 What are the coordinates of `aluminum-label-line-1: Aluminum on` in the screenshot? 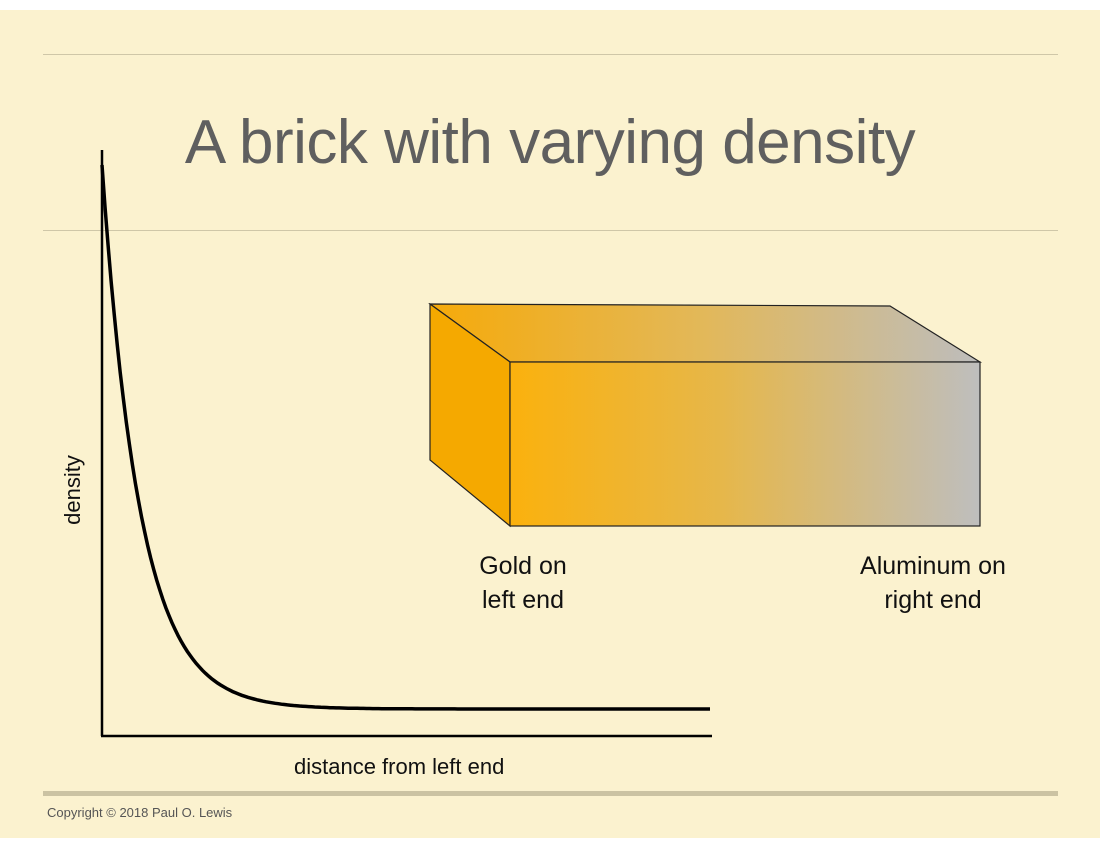 It's located at (933, 566).